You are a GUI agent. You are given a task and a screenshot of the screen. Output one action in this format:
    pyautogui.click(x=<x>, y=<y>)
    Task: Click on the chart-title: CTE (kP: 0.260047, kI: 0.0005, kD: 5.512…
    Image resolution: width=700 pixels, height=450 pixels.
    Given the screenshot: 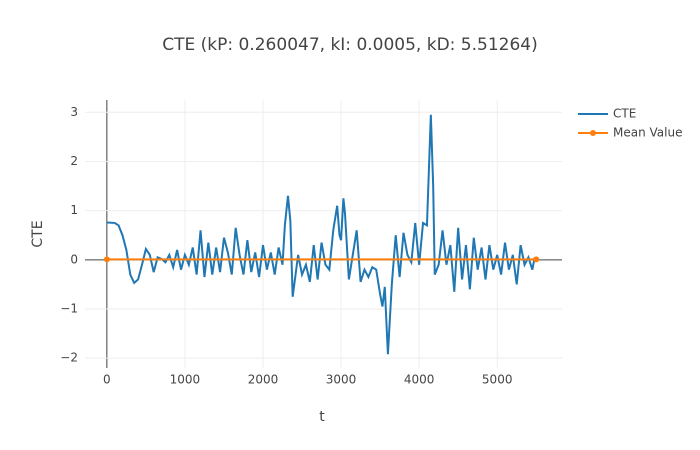 What is the action you would take?
    pyautogui.click(x=349, y=45)
    